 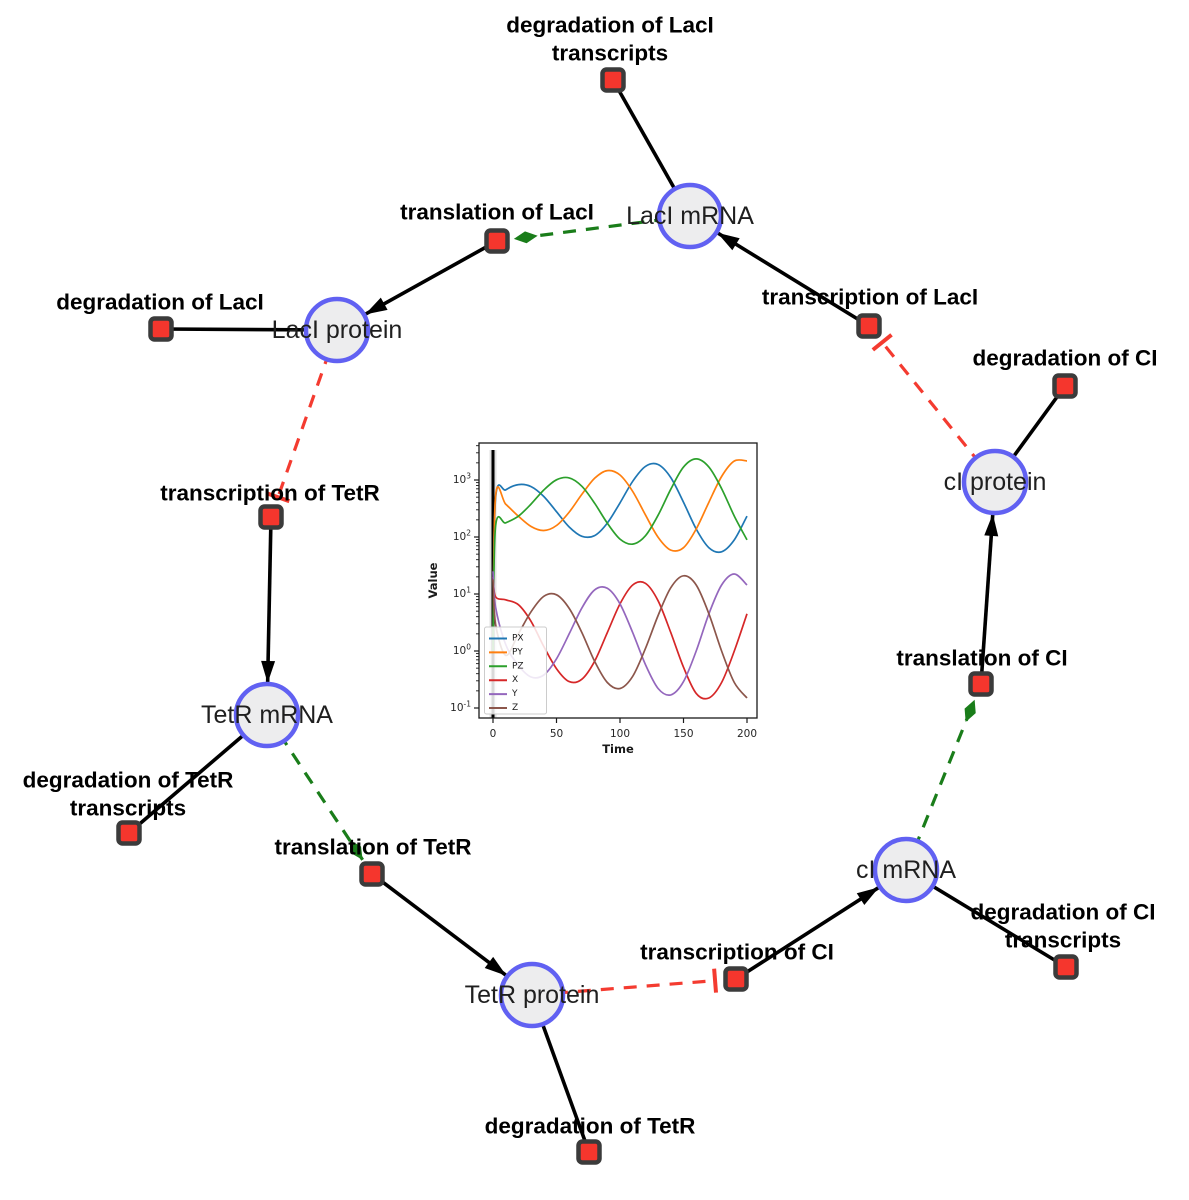 What do you see at coordinates (869, 326) in the screenshot?
I see `reaction-node-tx_lacI` at bounding box center [869, 326].